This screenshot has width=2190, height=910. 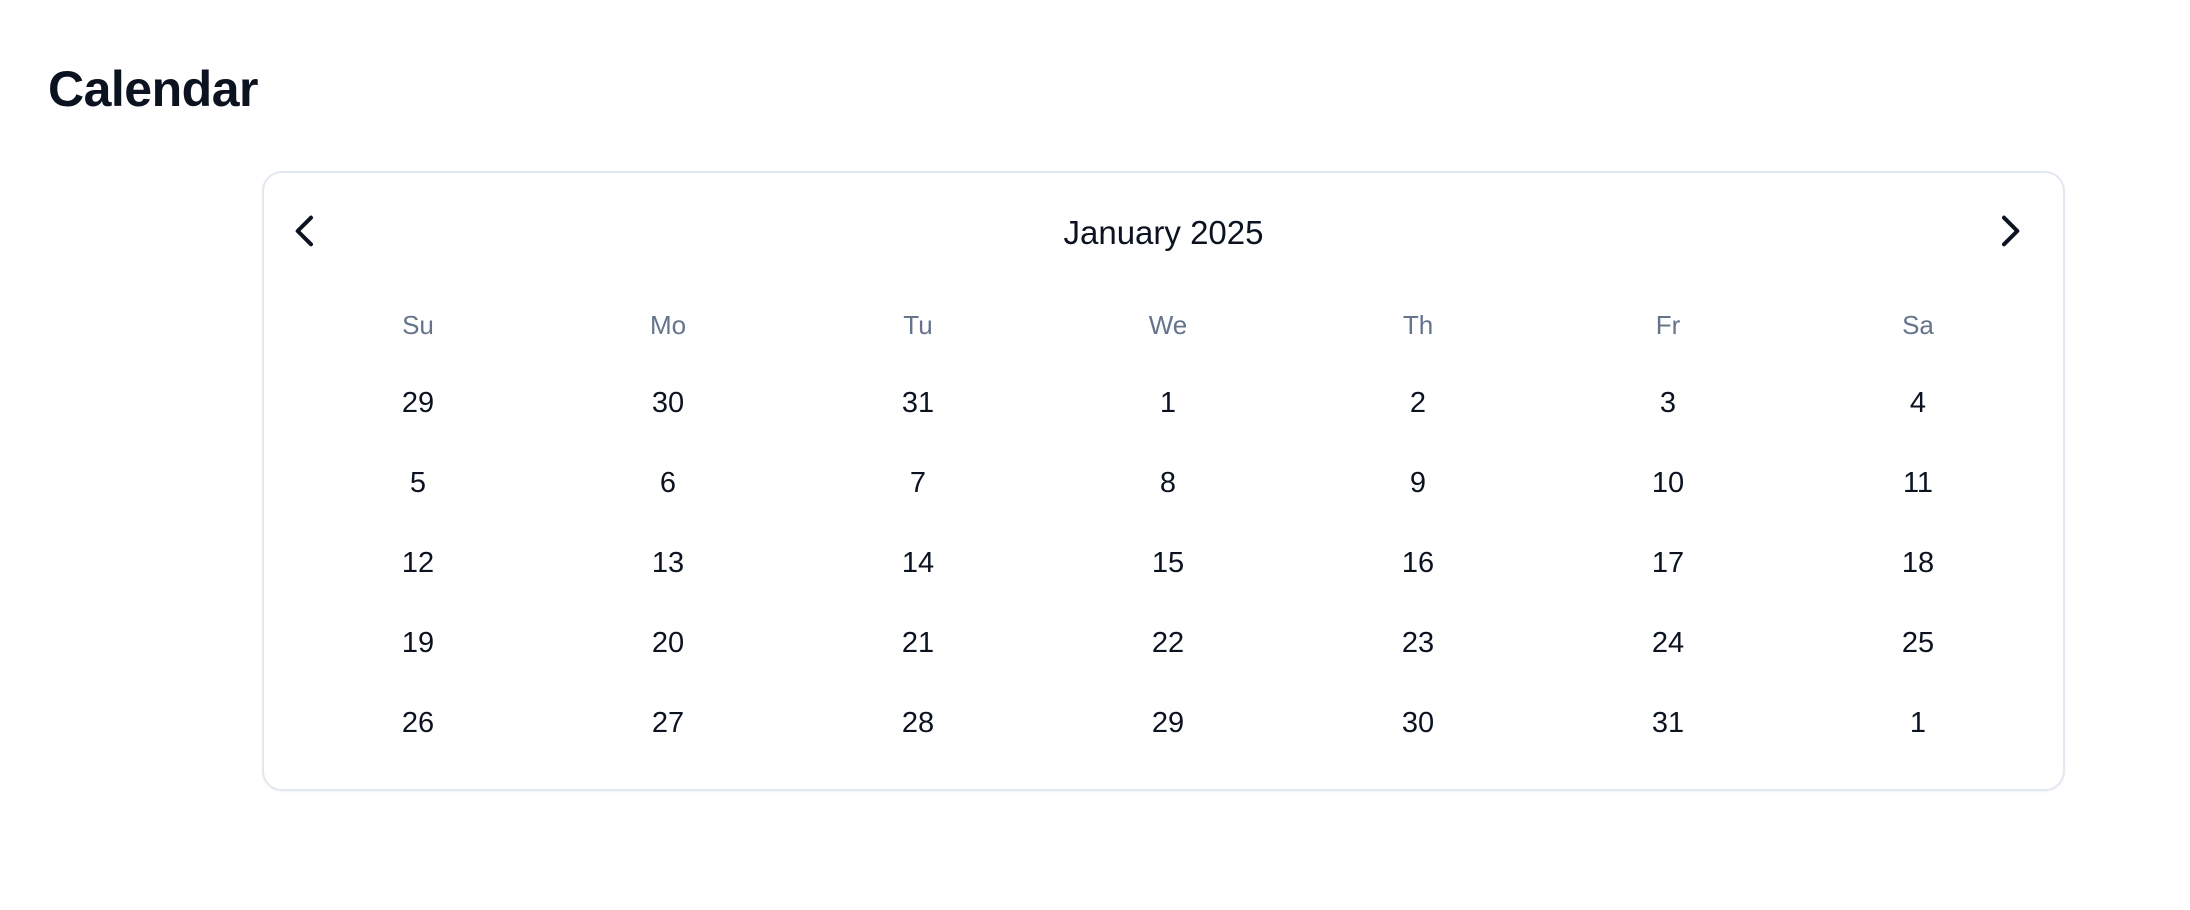 What do you see at coordinates (1668, 642) in the screenshot?
I see `day-cell: 24` at bounding box center [1668, 642].